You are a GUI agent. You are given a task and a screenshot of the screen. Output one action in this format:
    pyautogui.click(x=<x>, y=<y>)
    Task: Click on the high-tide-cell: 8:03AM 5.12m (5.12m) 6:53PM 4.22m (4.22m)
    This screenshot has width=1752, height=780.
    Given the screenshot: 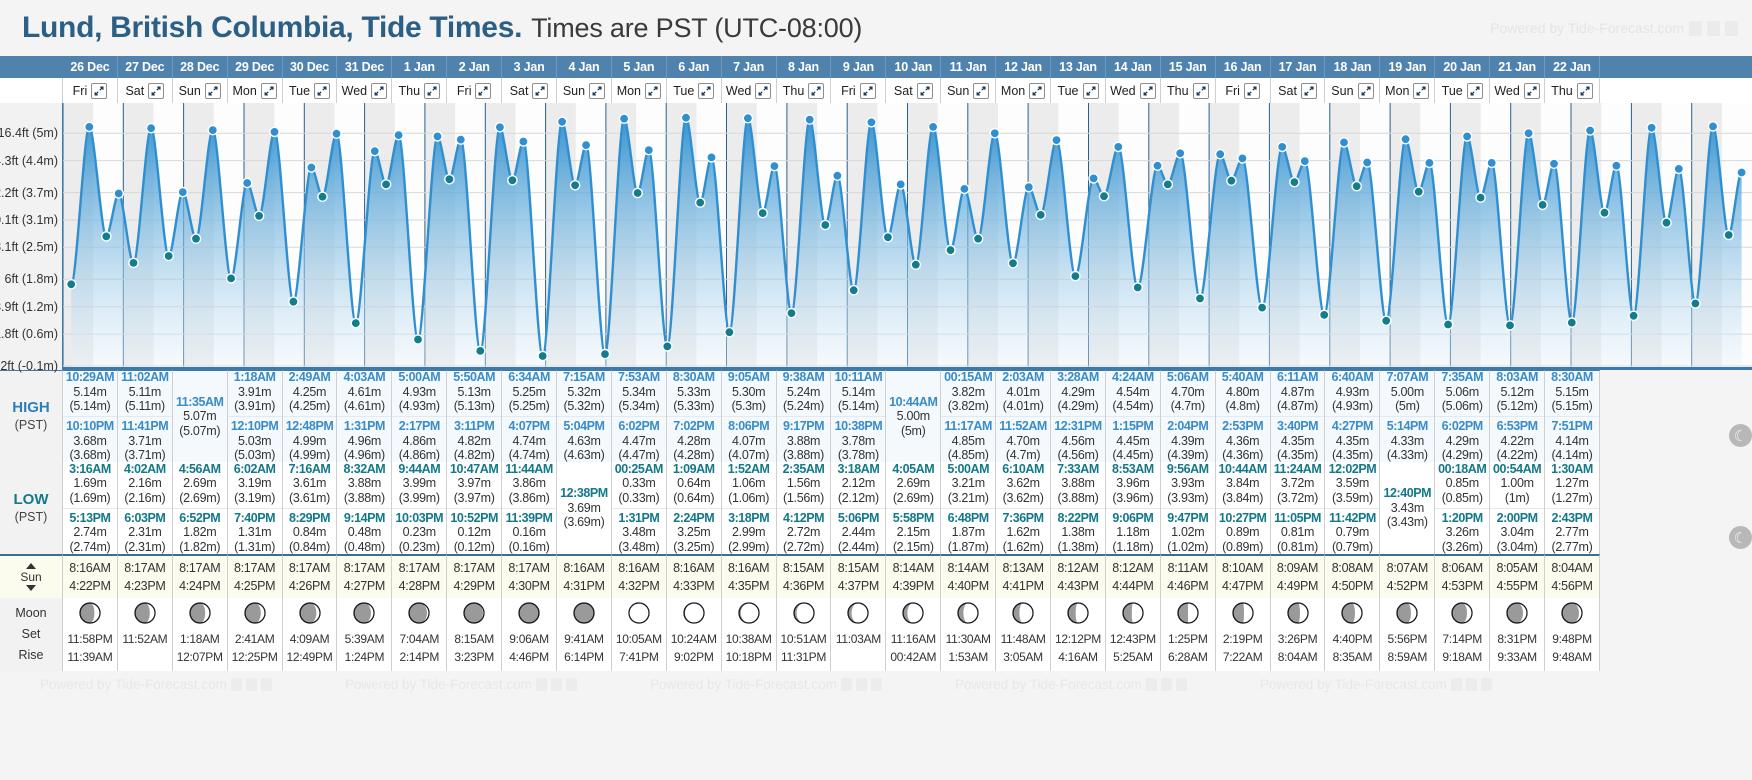 What is the action you would take?
    pyautogui.click(x=1518, y=416)
    